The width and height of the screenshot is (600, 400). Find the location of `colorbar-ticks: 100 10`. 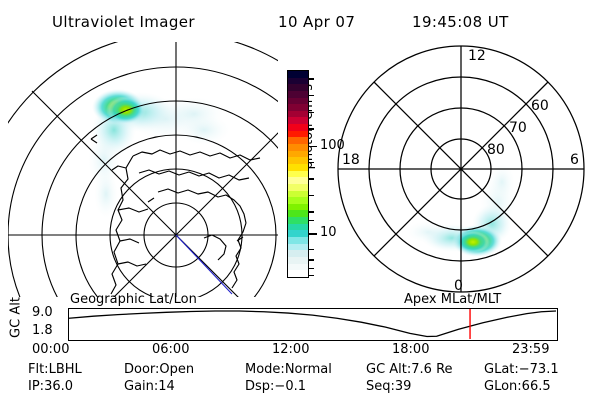

colorbar-ticks: 100 10 is located at coordinates (333, 174).